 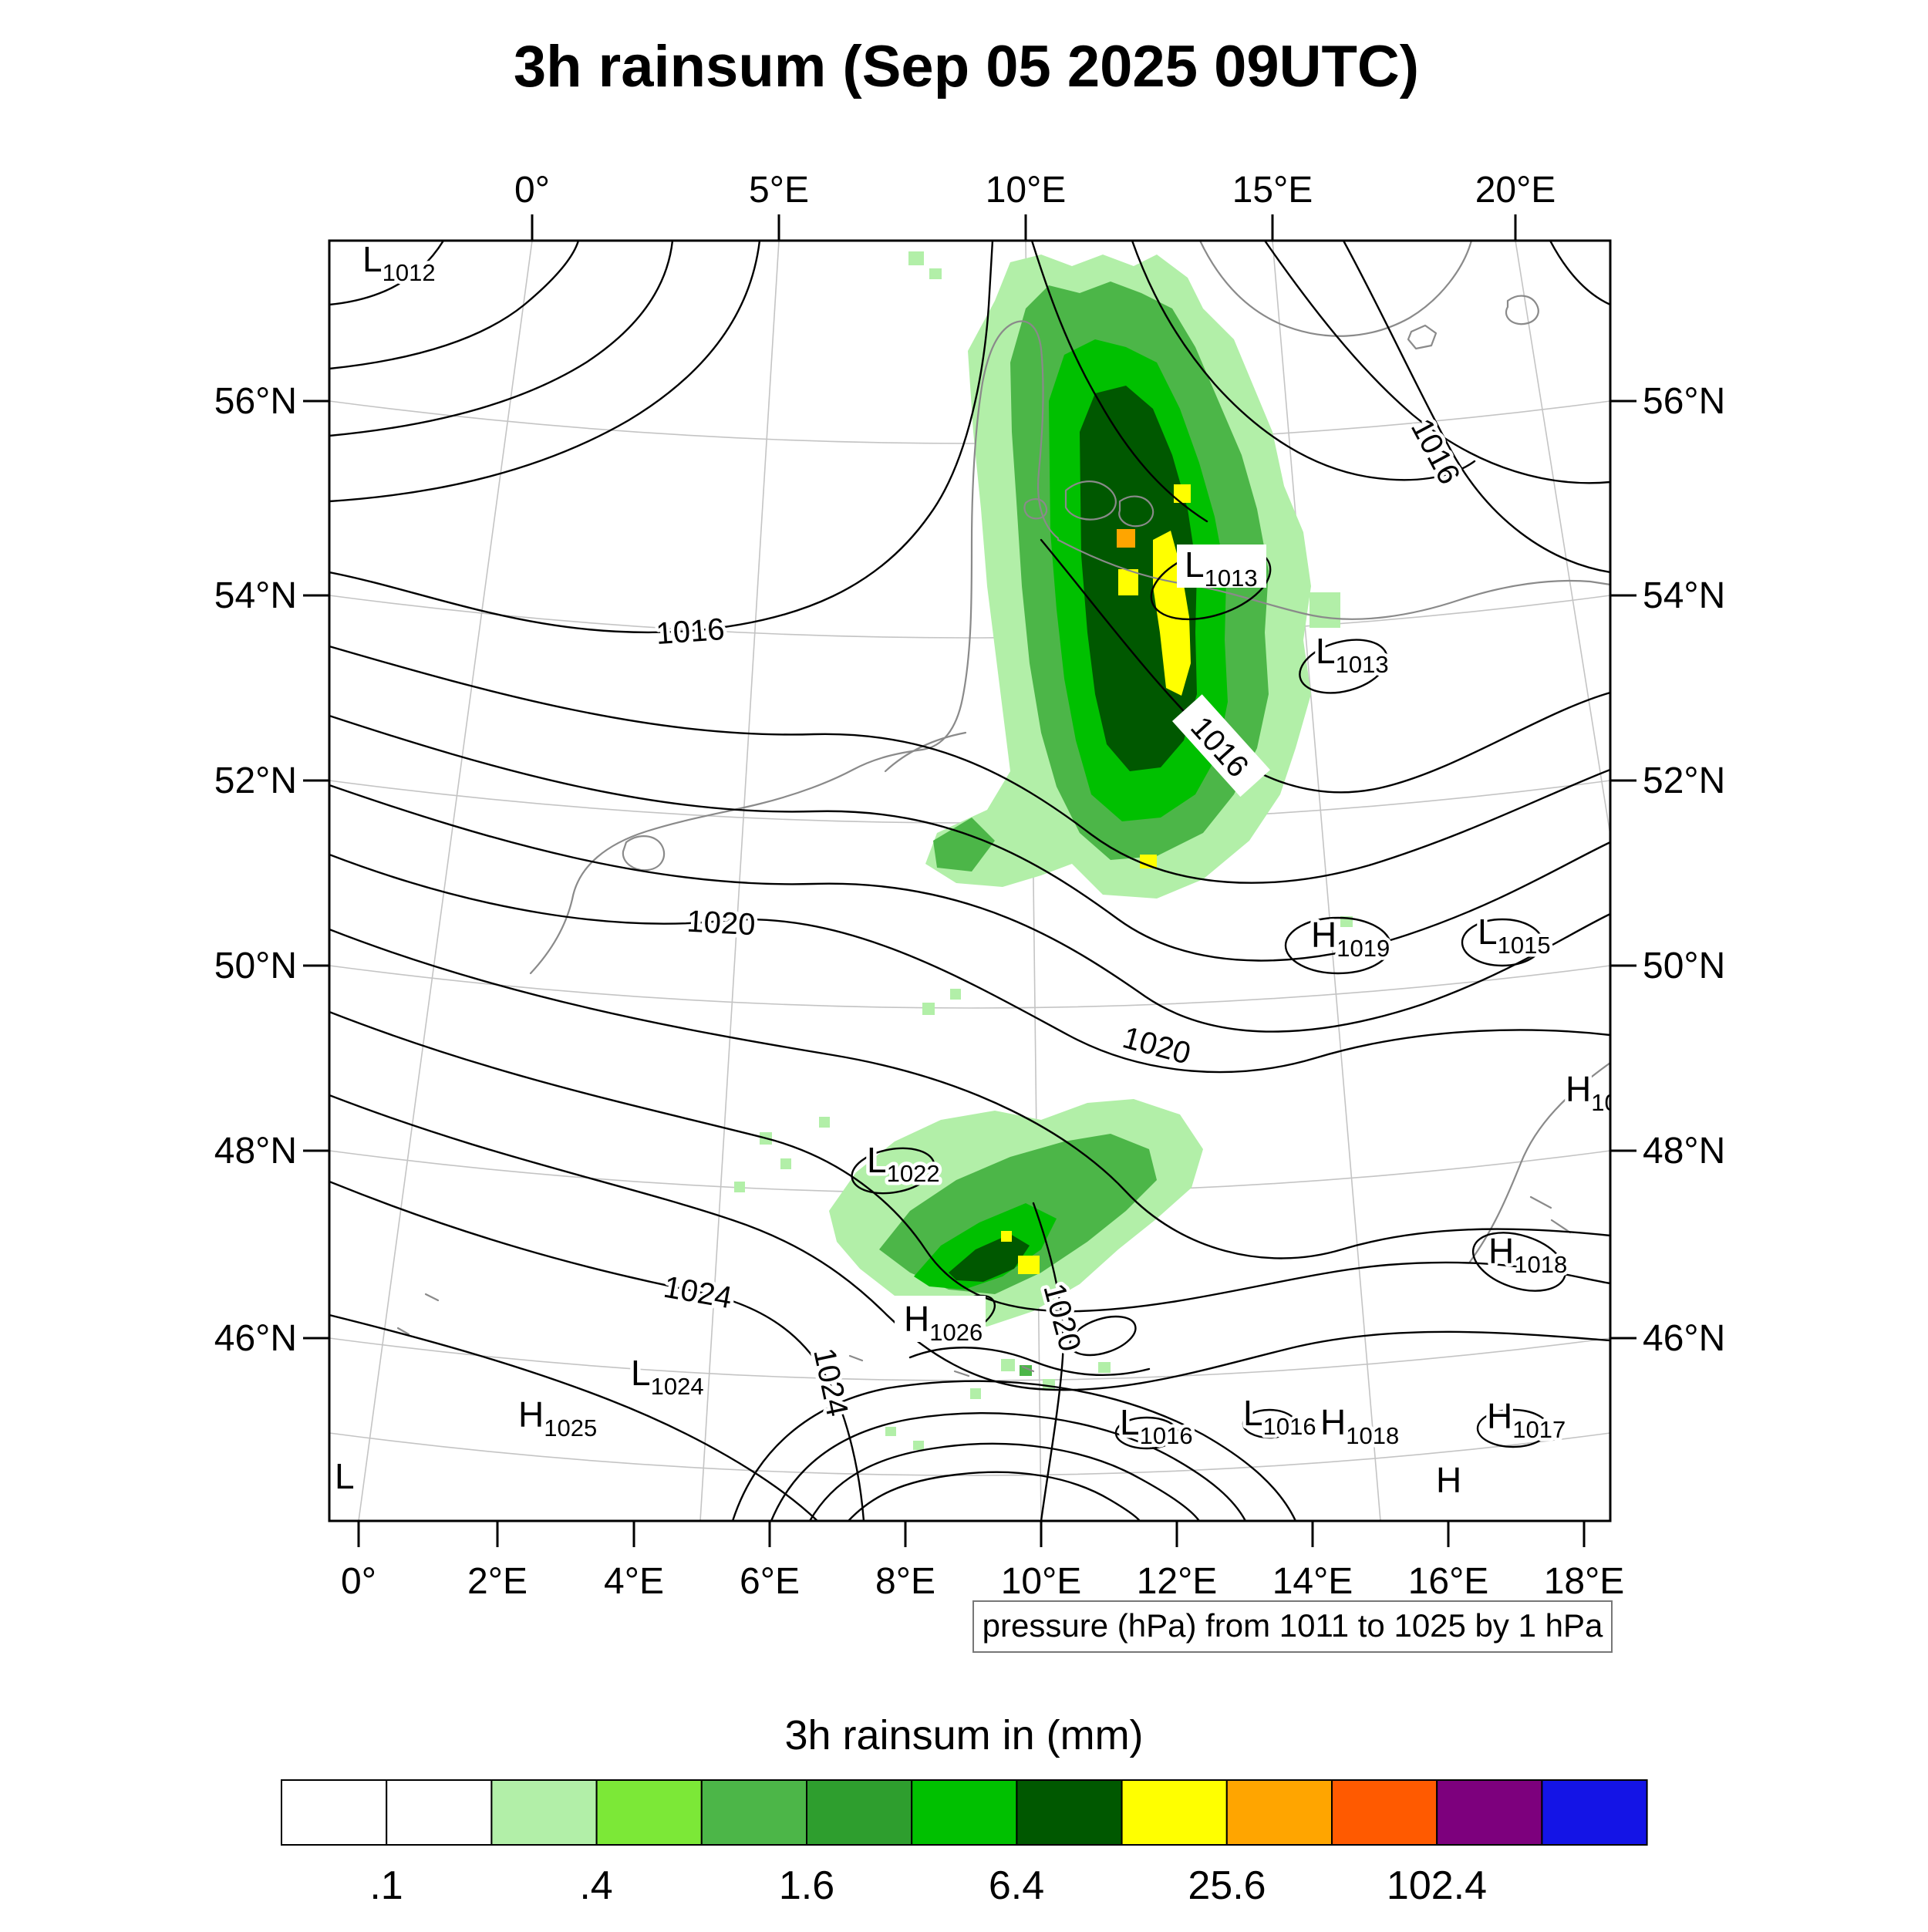 I want to click on axis-label-bottom: 0°, so click(x=358, y=1581).